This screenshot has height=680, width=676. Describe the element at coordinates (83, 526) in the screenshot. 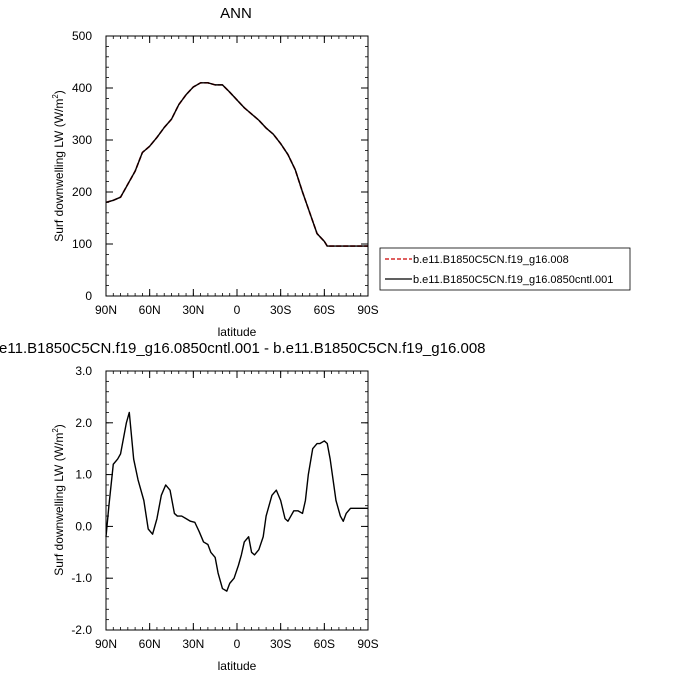

I see `y-tick-label: 0.0` at that location.